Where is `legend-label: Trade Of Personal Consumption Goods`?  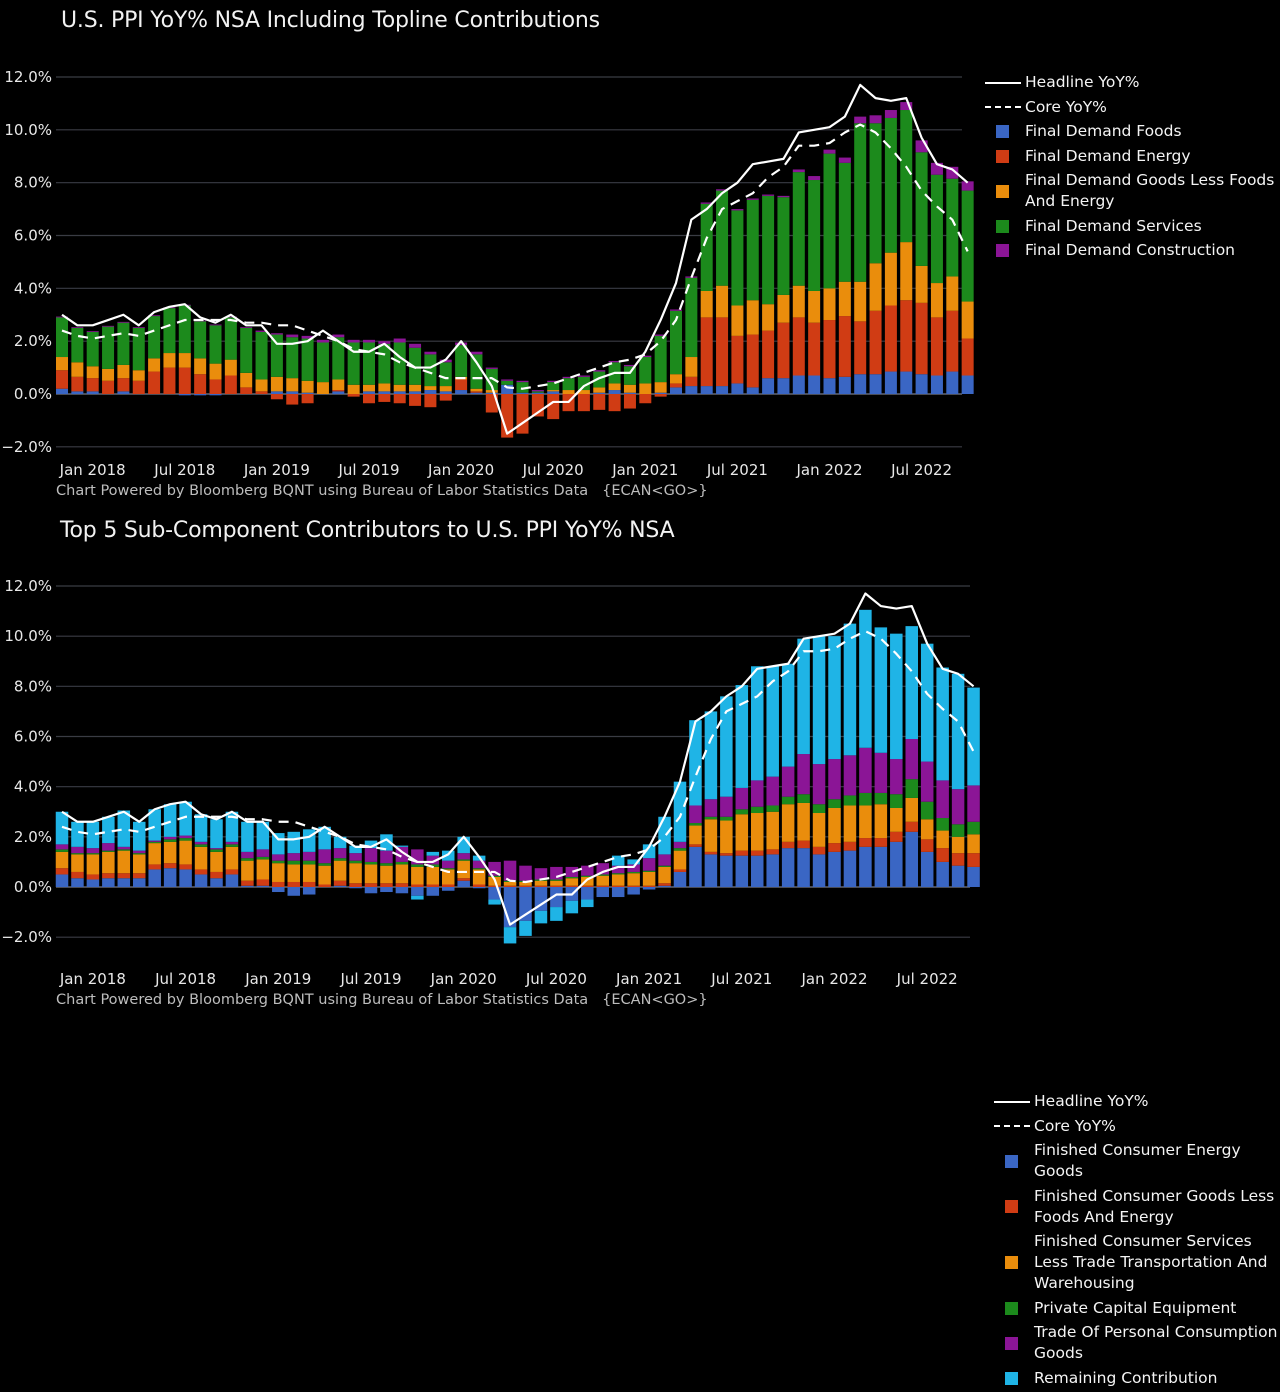 legend-label: Trade Of Personal Consumption Goods is located at coordinates (1156, 1342).